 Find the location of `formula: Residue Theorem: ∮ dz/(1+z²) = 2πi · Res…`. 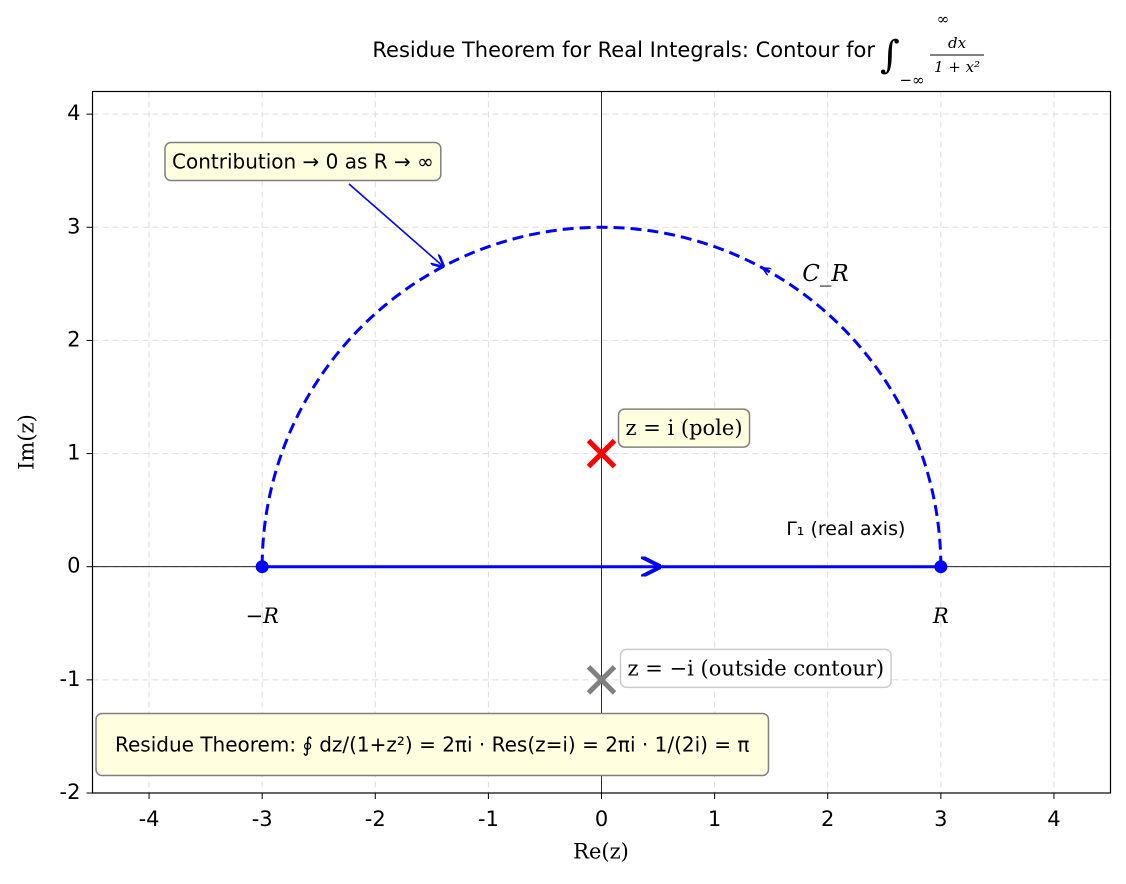

formula: Residue Theorem: ∮ dz/(1+z²) = 2πi · Res… is located at coordinates (432, 745).